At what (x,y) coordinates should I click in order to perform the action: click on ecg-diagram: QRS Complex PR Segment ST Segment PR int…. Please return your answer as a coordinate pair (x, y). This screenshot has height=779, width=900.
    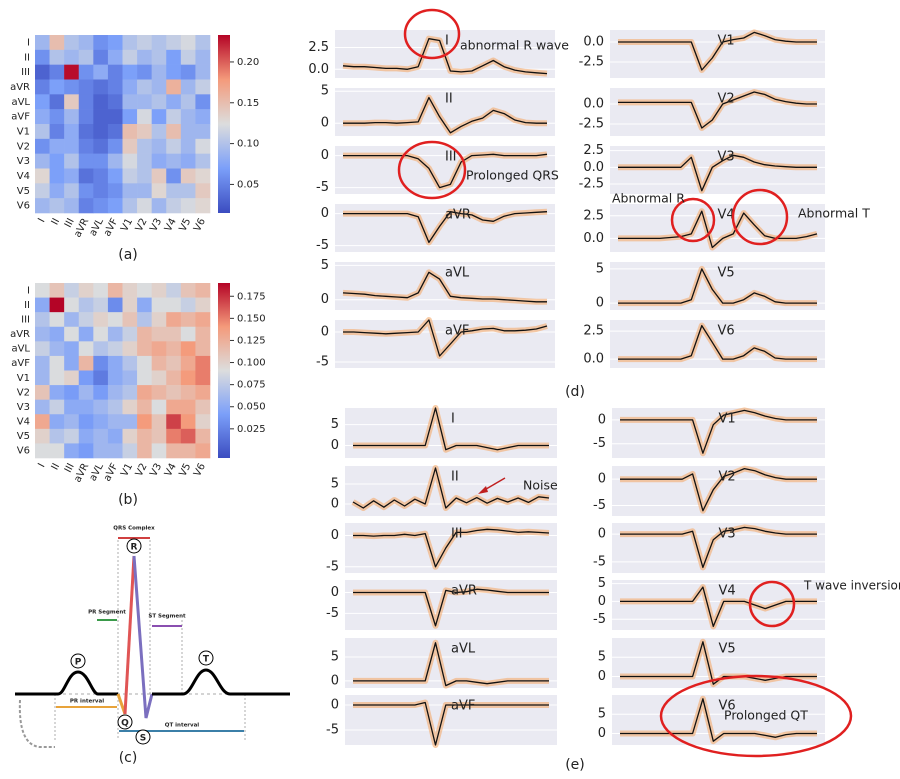
    Looking at the image, I should click on (152, 646).